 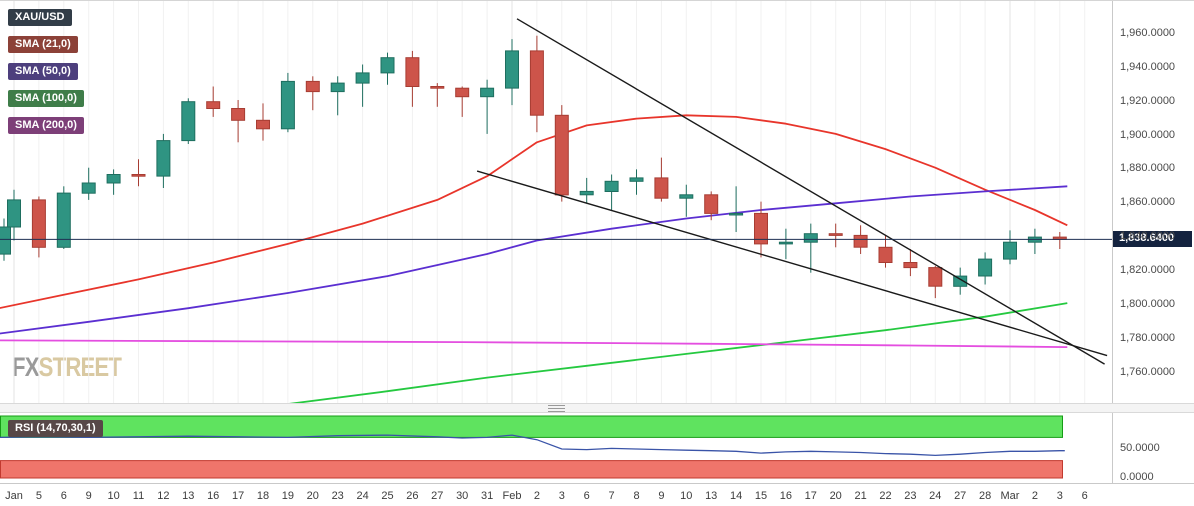 I want to click on time-tick-label: 12, so click(x=163, y=496).